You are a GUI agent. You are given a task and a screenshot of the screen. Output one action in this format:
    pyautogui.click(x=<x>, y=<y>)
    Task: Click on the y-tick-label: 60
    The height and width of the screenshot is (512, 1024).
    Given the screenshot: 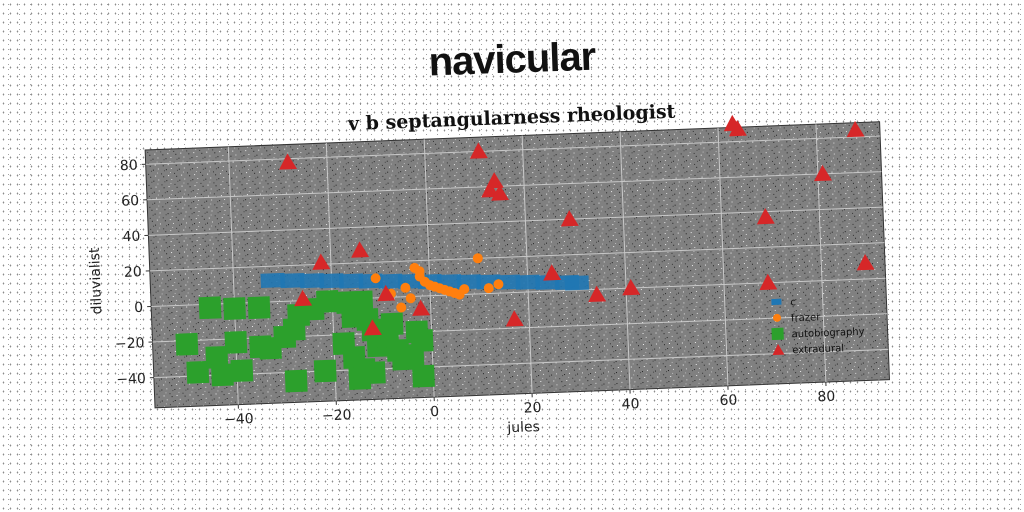 What is the action you would take?
    pyautogui.click(x=130, y=201)
    